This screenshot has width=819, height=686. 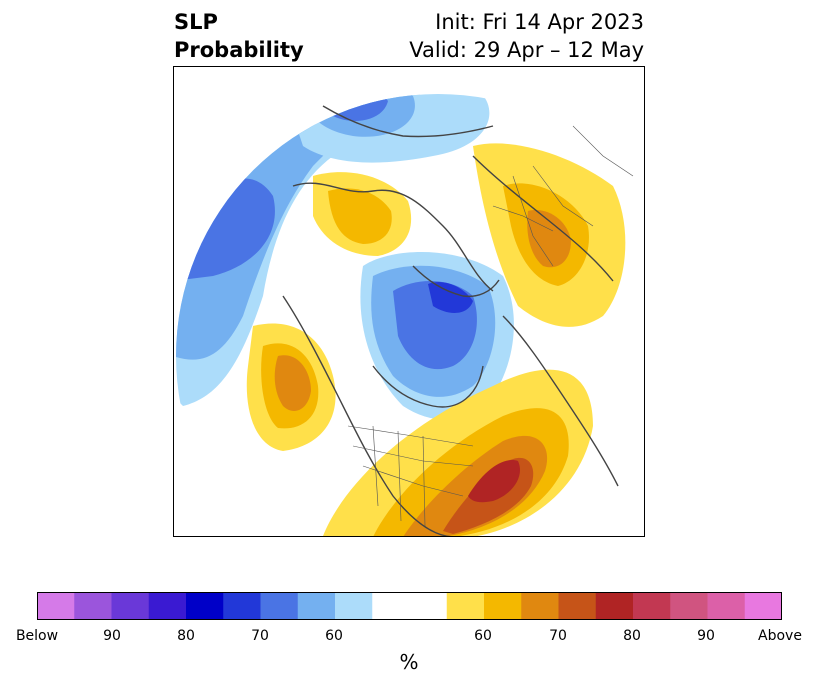 What do you see at coordinates (706, 636) in the screenshot?
I see `tick-above-90: 90` at bounding box center [706, 636].